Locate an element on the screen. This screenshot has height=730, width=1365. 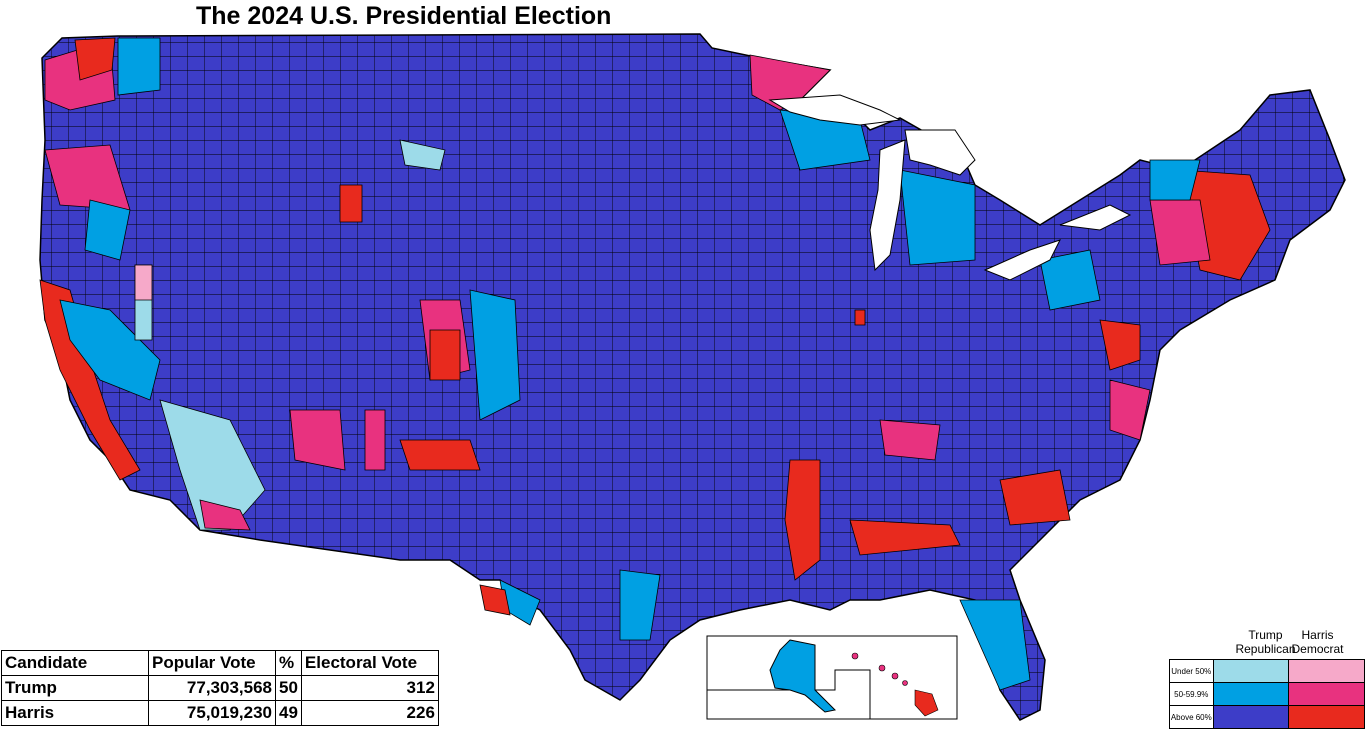
popular-vote: 77,303,568 is located at coordinates (212, 688).